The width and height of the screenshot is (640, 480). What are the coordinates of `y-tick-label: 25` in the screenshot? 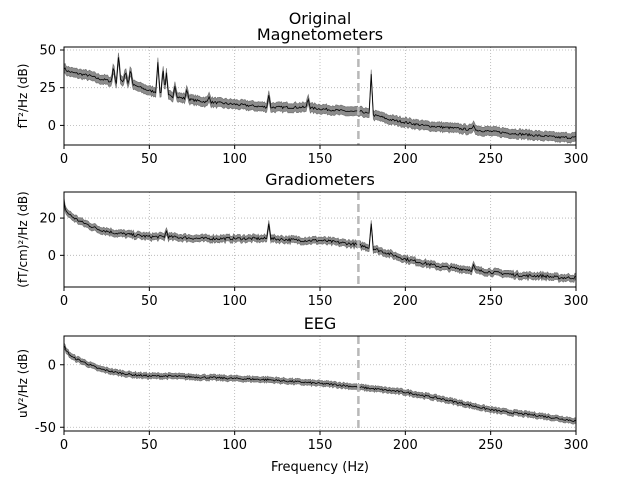 It's located at (47, 88).